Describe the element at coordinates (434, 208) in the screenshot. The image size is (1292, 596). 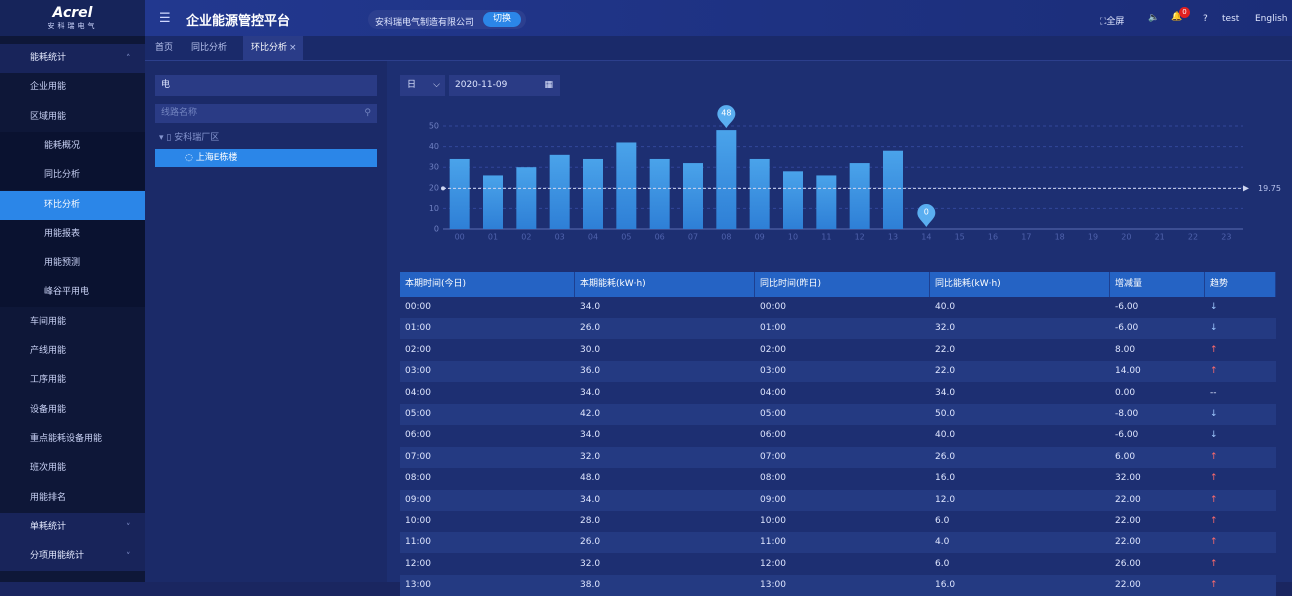
I see `y-tick-label: 10` at that location.